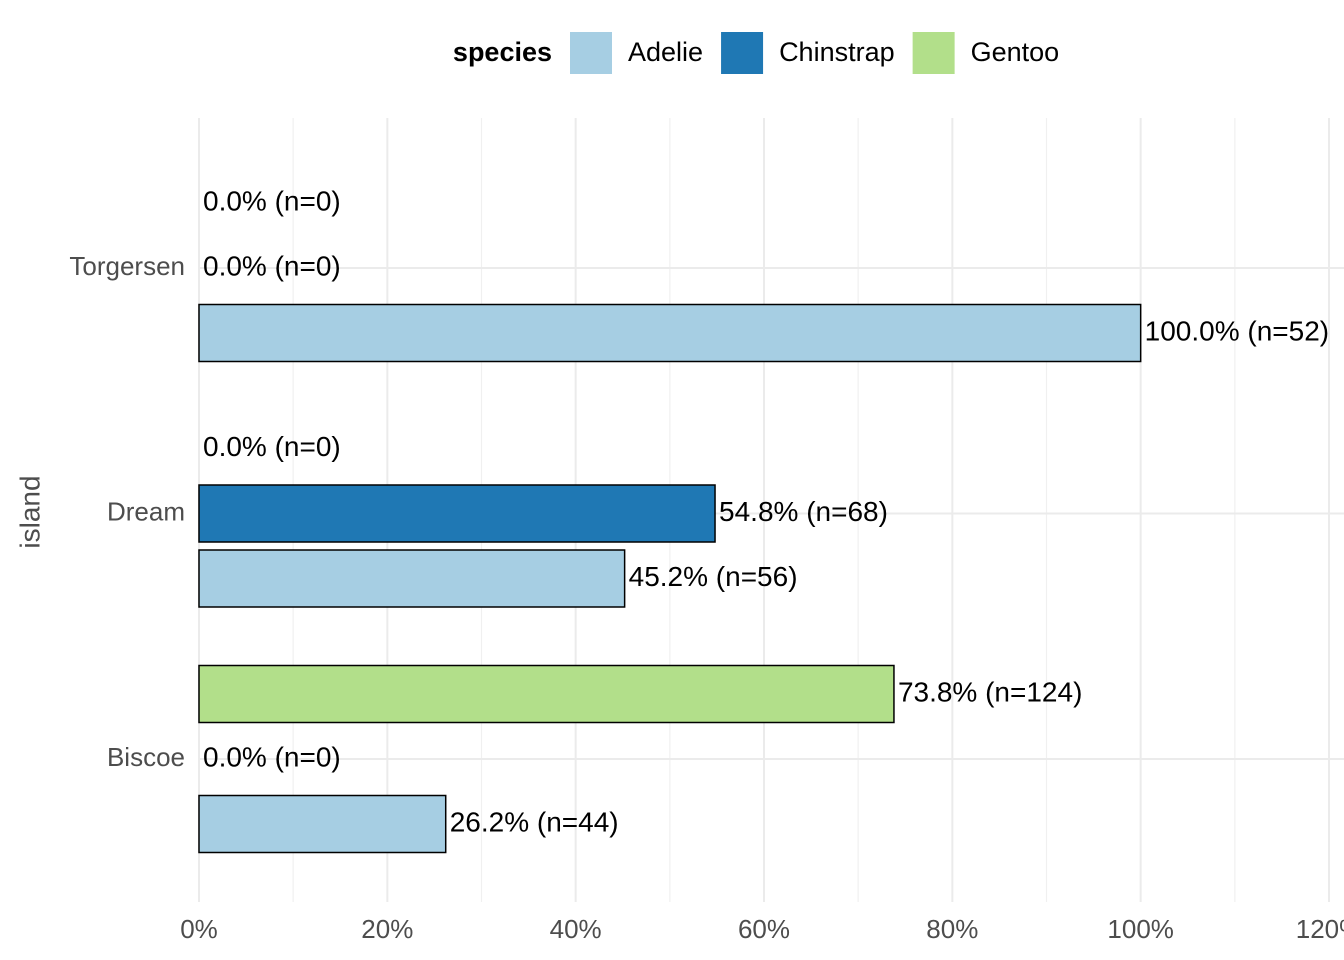  I want to click on value-label: 26.2% (n=44), so click(534, 821).